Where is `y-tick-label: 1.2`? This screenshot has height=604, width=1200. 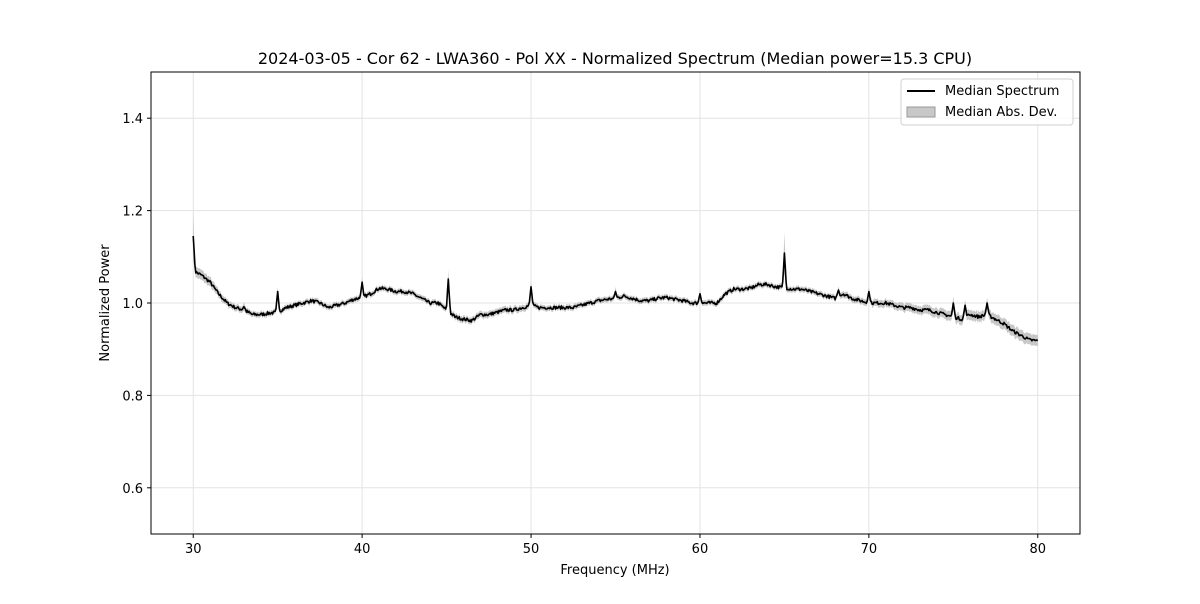
y-tick-label: 1.2 is located at coordinates (132, 212).